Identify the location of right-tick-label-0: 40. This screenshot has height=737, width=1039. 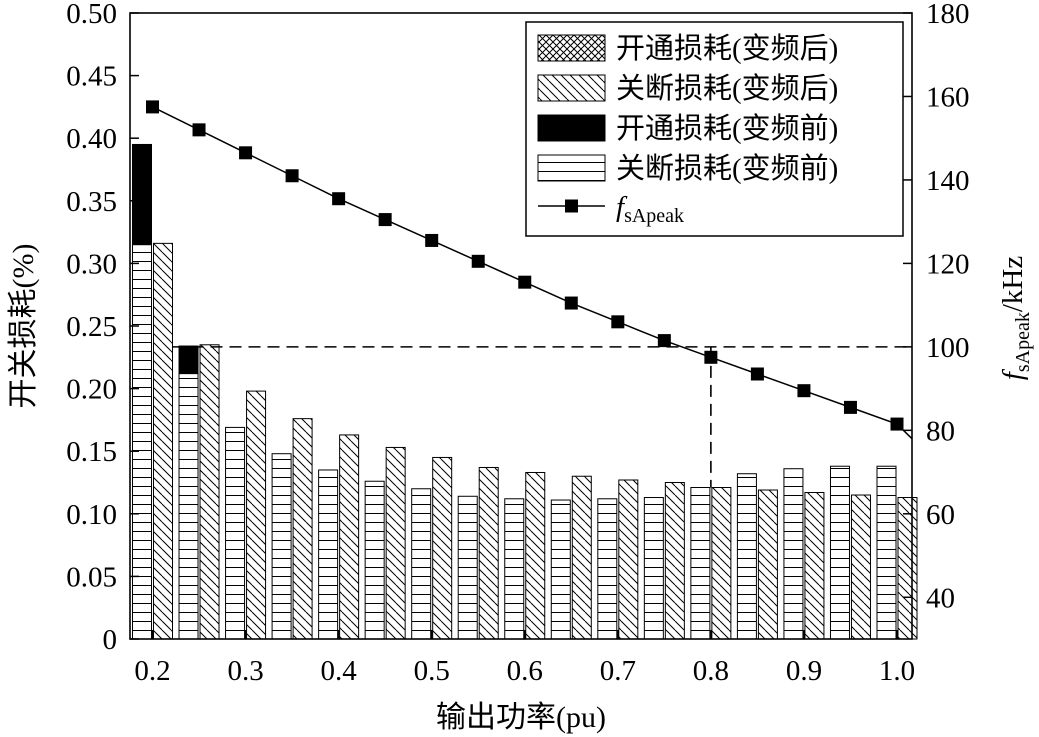
(940, 598).